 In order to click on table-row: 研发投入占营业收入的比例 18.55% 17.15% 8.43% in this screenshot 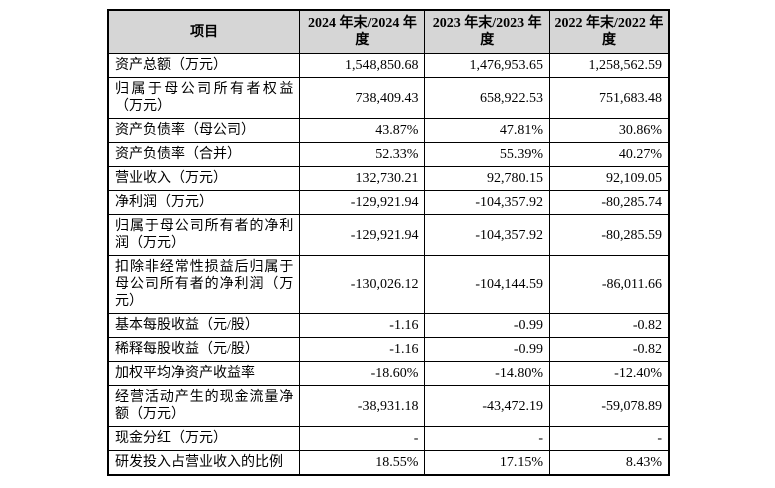, I will do `click(388, 463)`.